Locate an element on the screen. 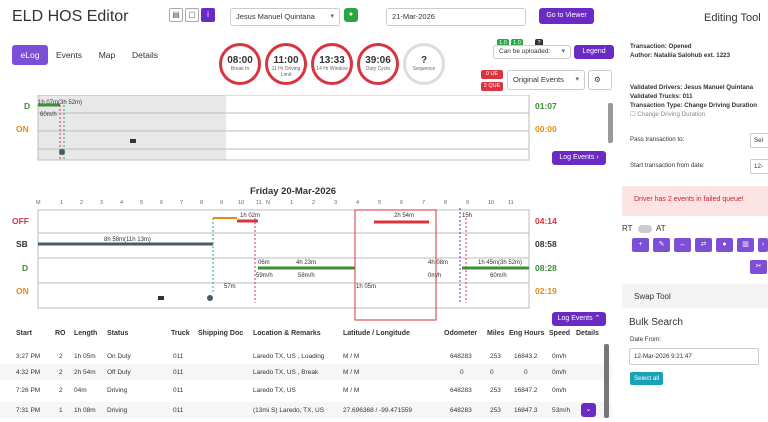 This screenshot has width=768, height=422. document-icon: ▤ is located at coordinates (176, 15).